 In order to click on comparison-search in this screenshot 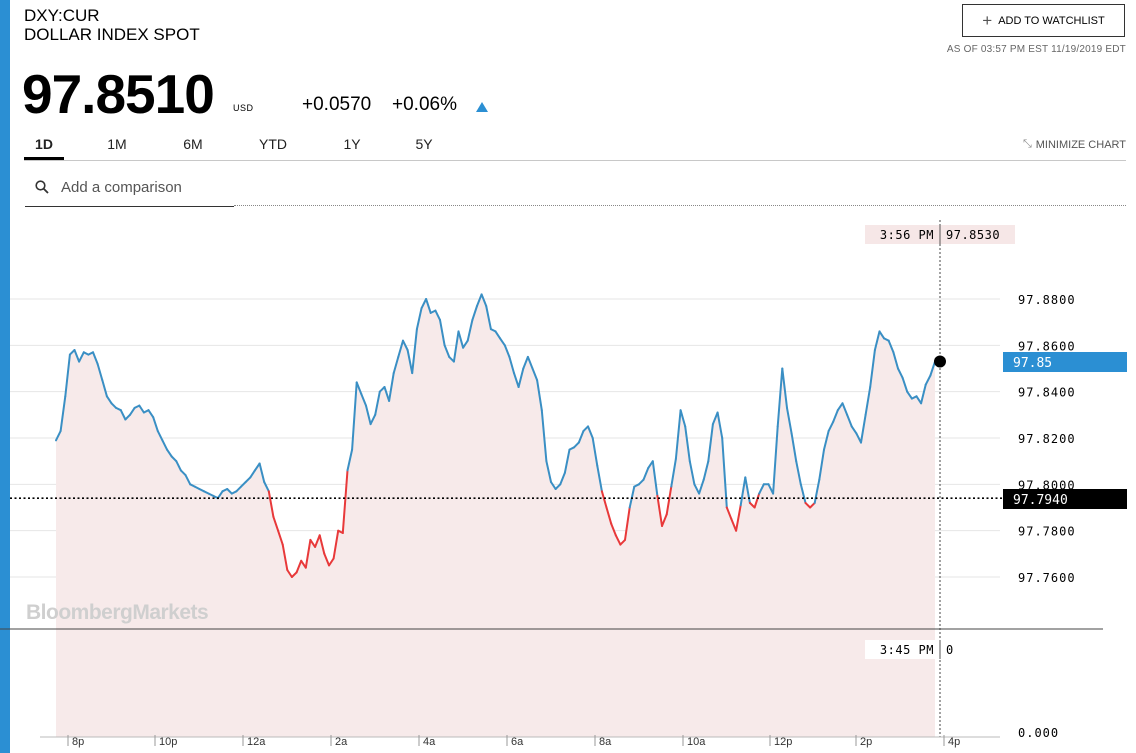, I will do `click(129, 187)`.